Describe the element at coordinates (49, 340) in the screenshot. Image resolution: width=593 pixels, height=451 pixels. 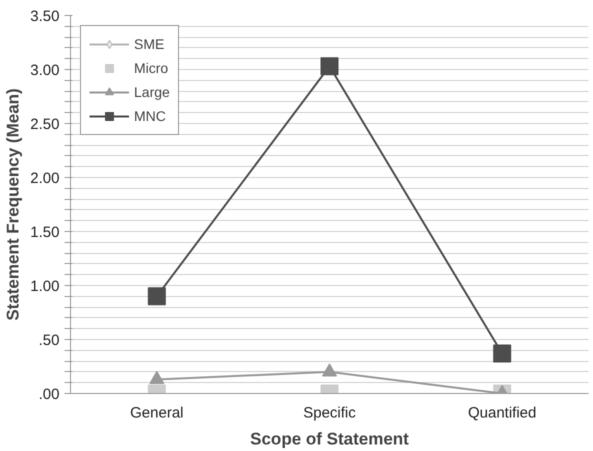
I see `y-tick-label: .50` at that location.